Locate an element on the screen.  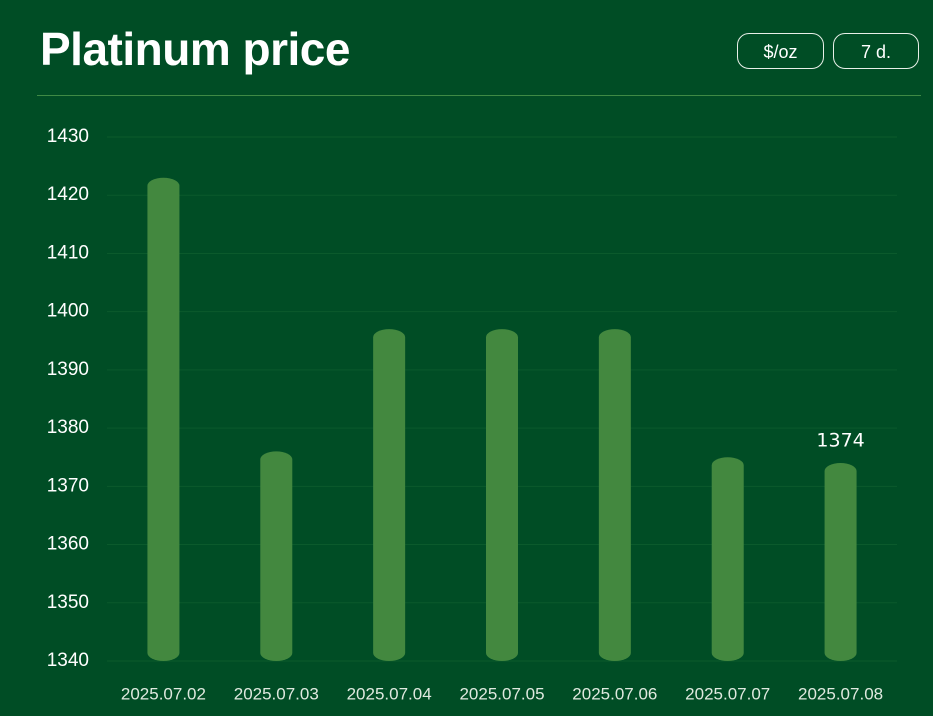
y-tick-label: 1410 is located at coordinates (68, 252).